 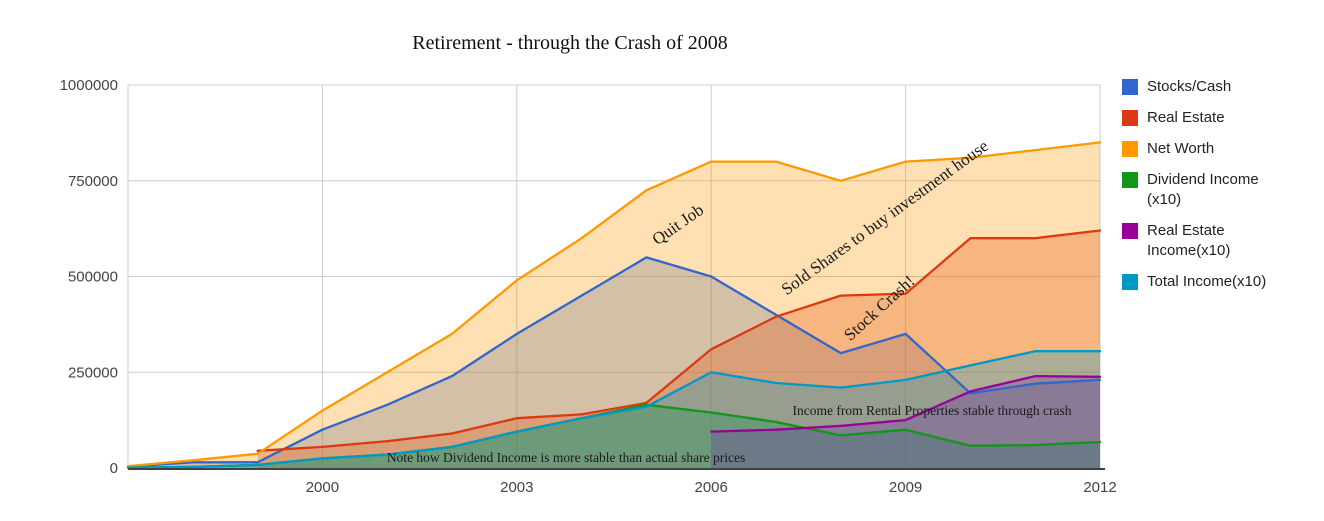 What do you see at coordinates (1189, 240) in the screenshot?
I see `legend-label: Real Estate Income(x10)` at bounding box center [1189, 240].